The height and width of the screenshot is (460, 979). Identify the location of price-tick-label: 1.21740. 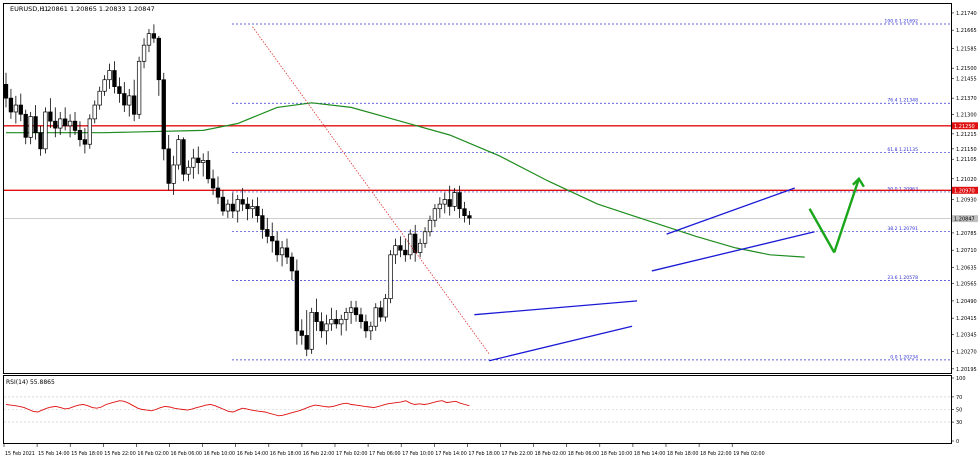
(966, 14).